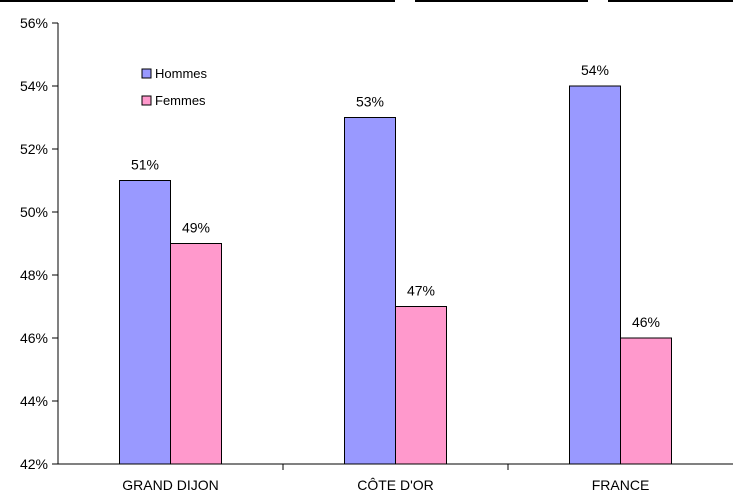 Image resolution: width=733 pixels, height=501 pixels. What do you see at coordinates (34, 338) in the screenshot?
I see `y-tick-label: 46%` at bounding box center [34, 338].